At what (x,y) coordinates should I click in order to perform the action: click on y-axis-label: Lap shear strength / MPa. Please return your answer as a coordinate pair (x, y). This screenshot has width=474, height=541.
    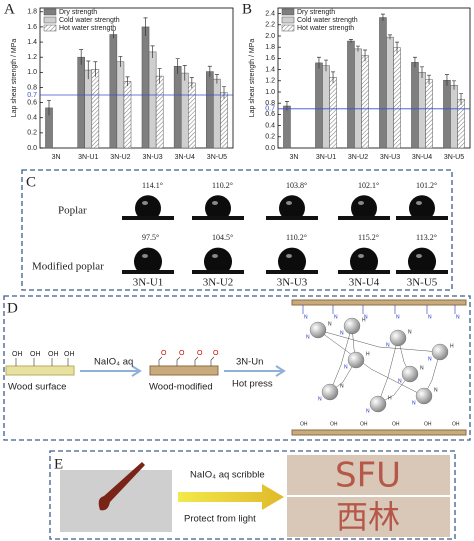
    Looking at the image, I should click on (252, 78).